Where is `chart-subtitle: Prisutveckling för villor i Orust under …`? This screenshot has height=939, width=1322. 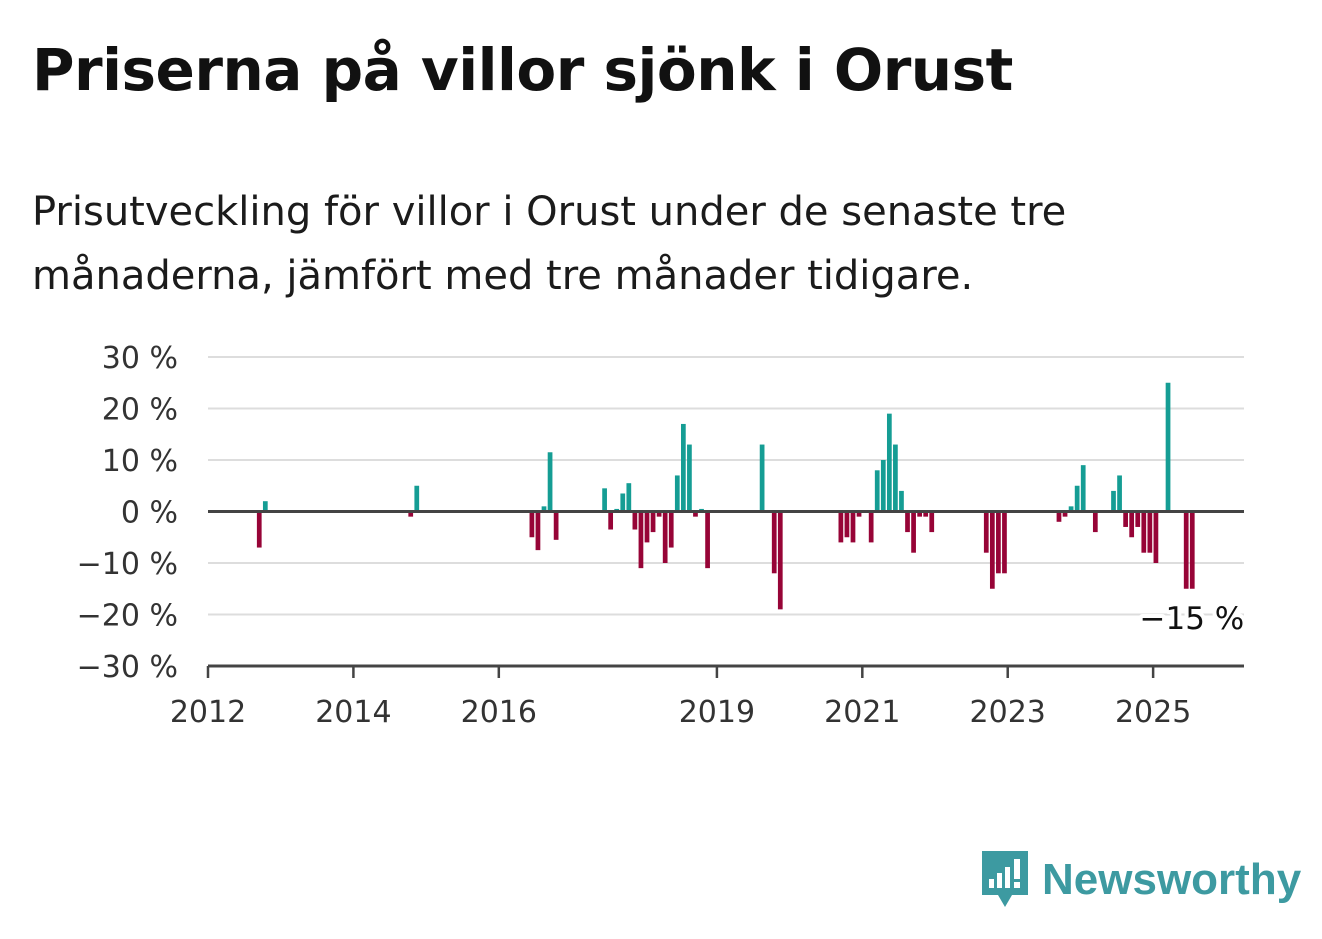 chart-subtitle: Prisutveckling för villor i Orust under … is located at coordinates (549, 244).